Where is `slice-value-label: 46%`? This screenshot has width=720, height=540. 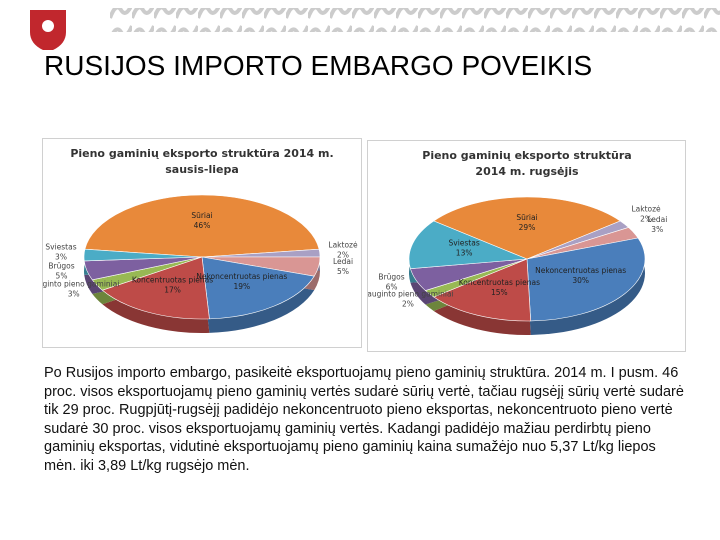
slice-value-label: 46% is located at coordinates (202, 225).